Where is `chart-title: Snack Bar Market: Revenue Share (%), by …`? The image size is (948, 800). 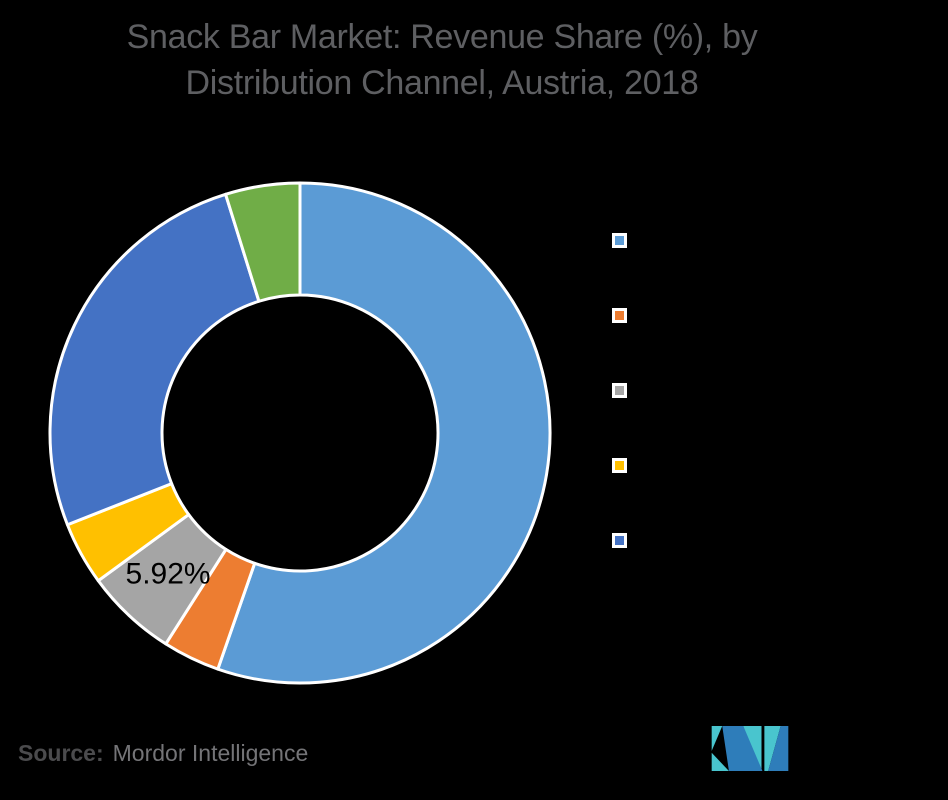 chart-title: Snack Bar Market: Revenue Share (%), by … is located at coordinates (442, 60).